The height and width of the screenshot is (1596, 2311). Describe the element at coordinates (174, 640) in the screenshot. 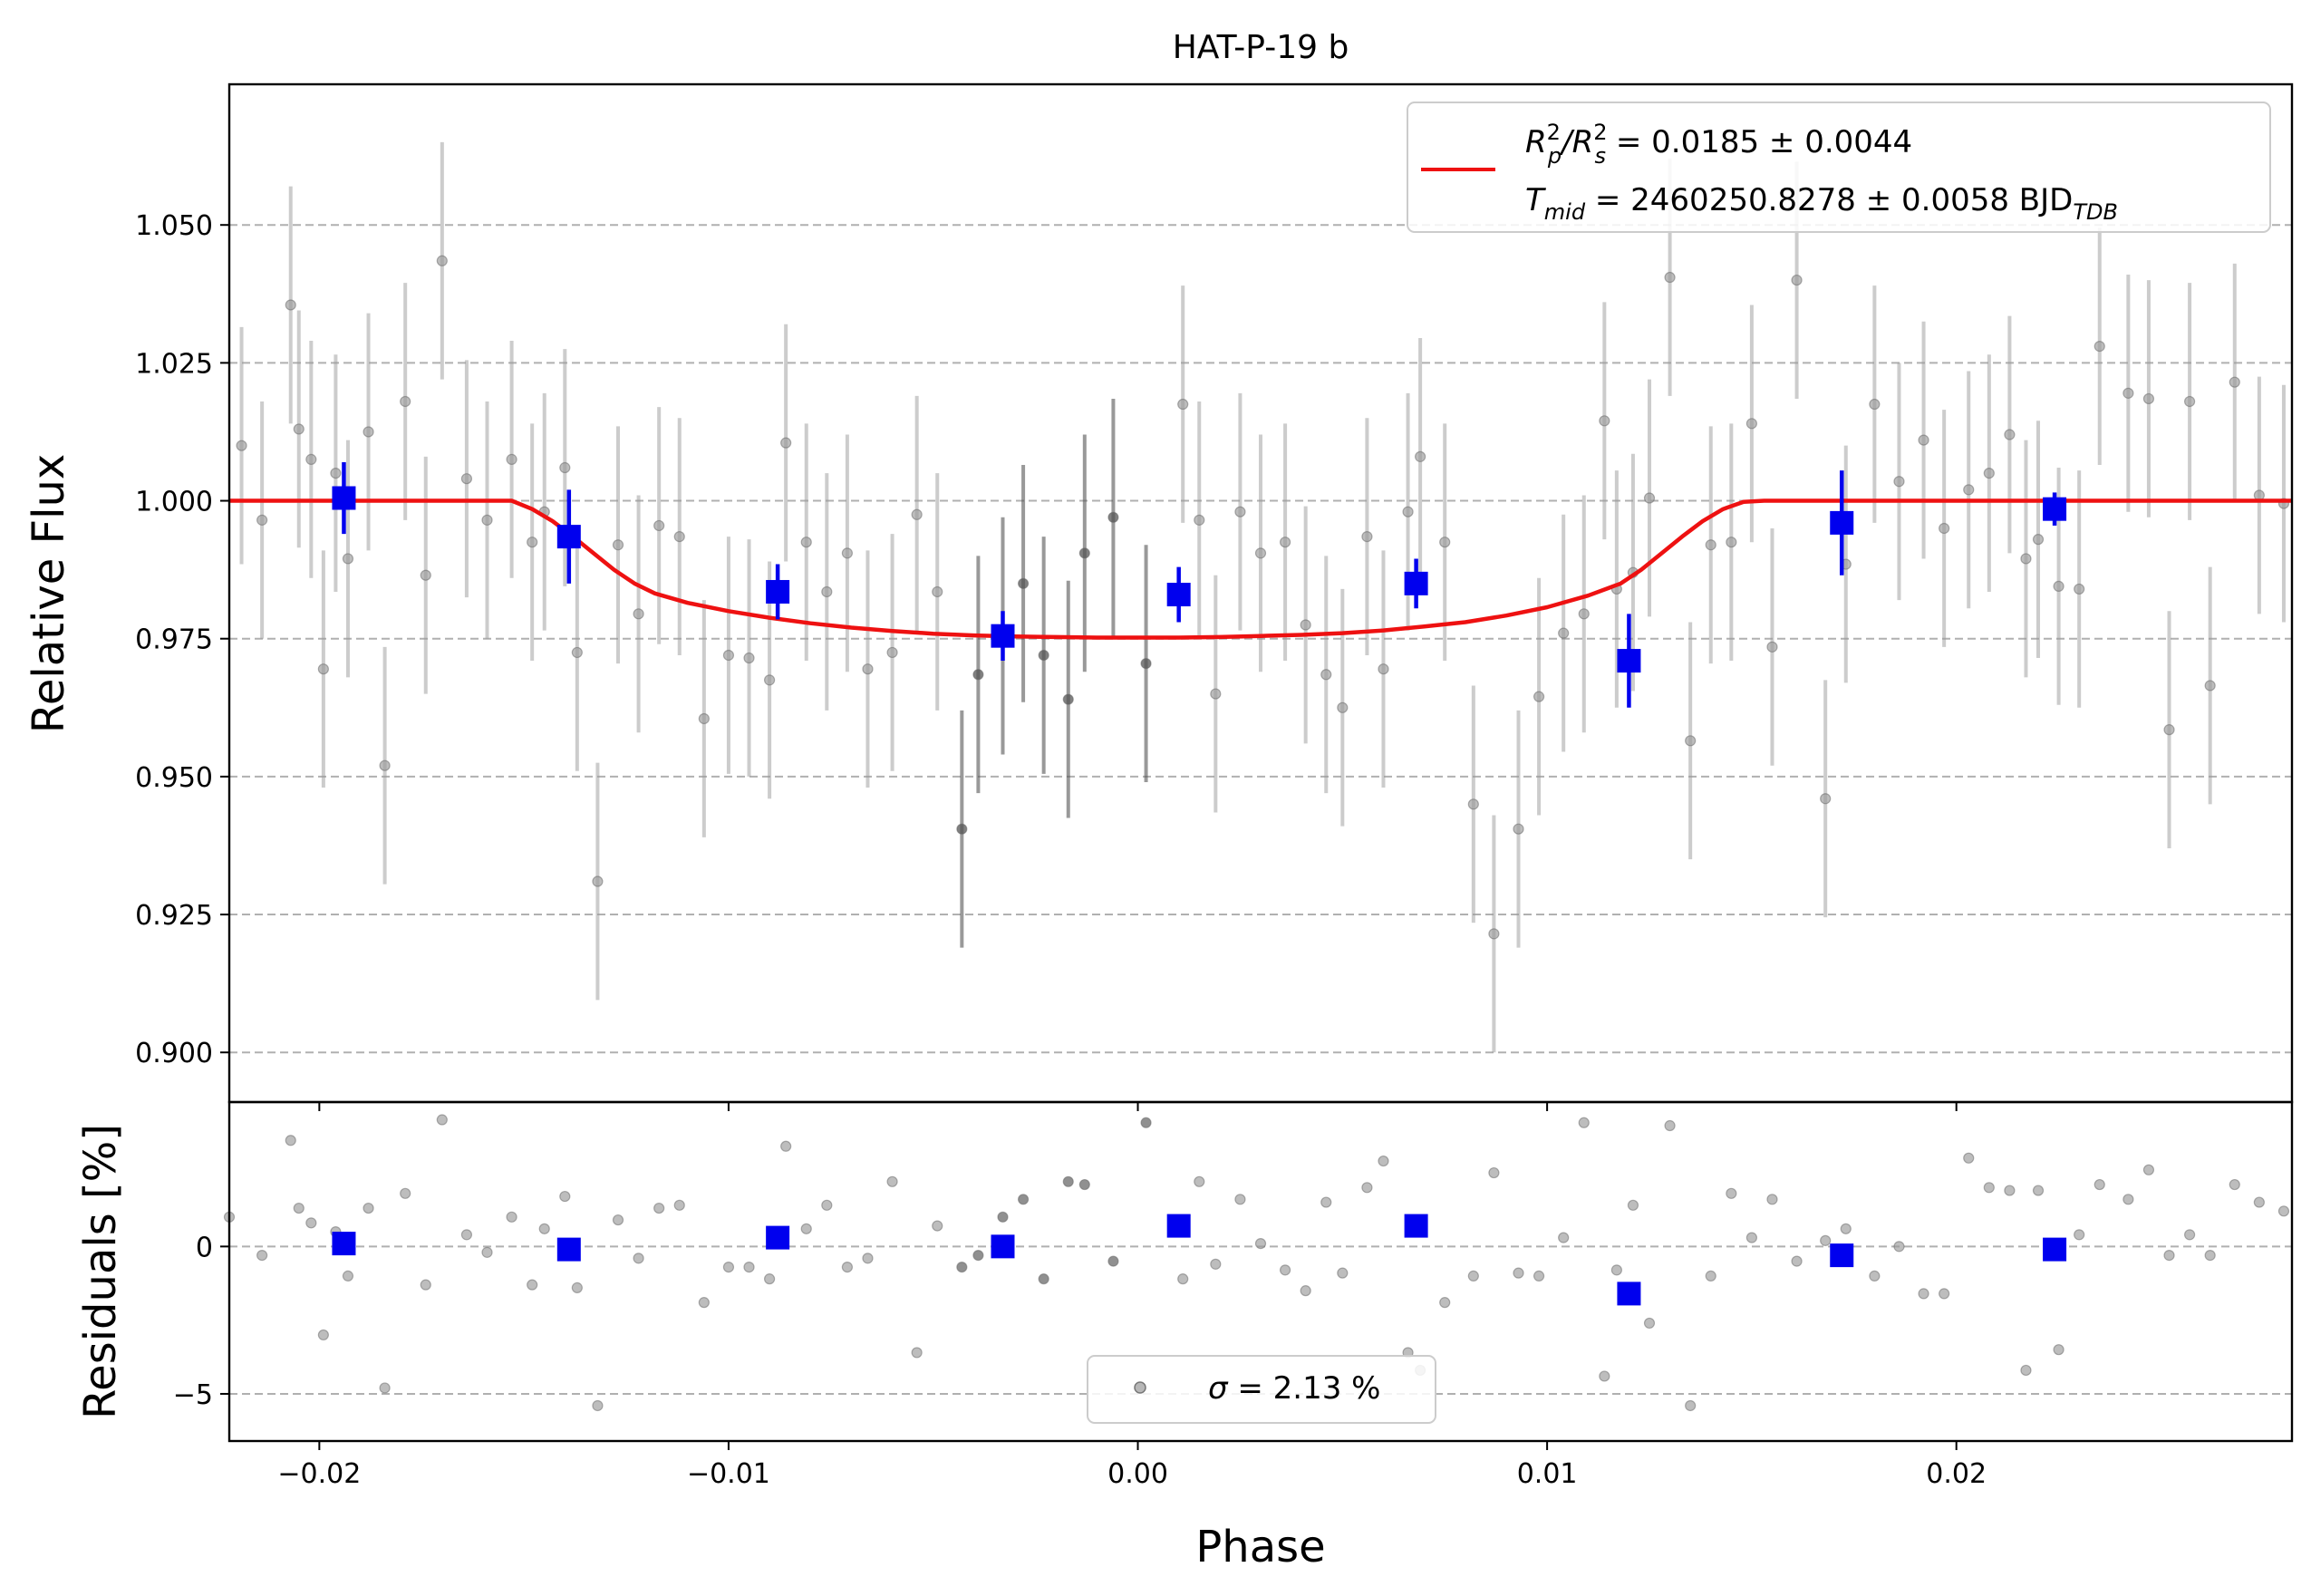

I see `flux-y-tick-label: 0.975` at that location.